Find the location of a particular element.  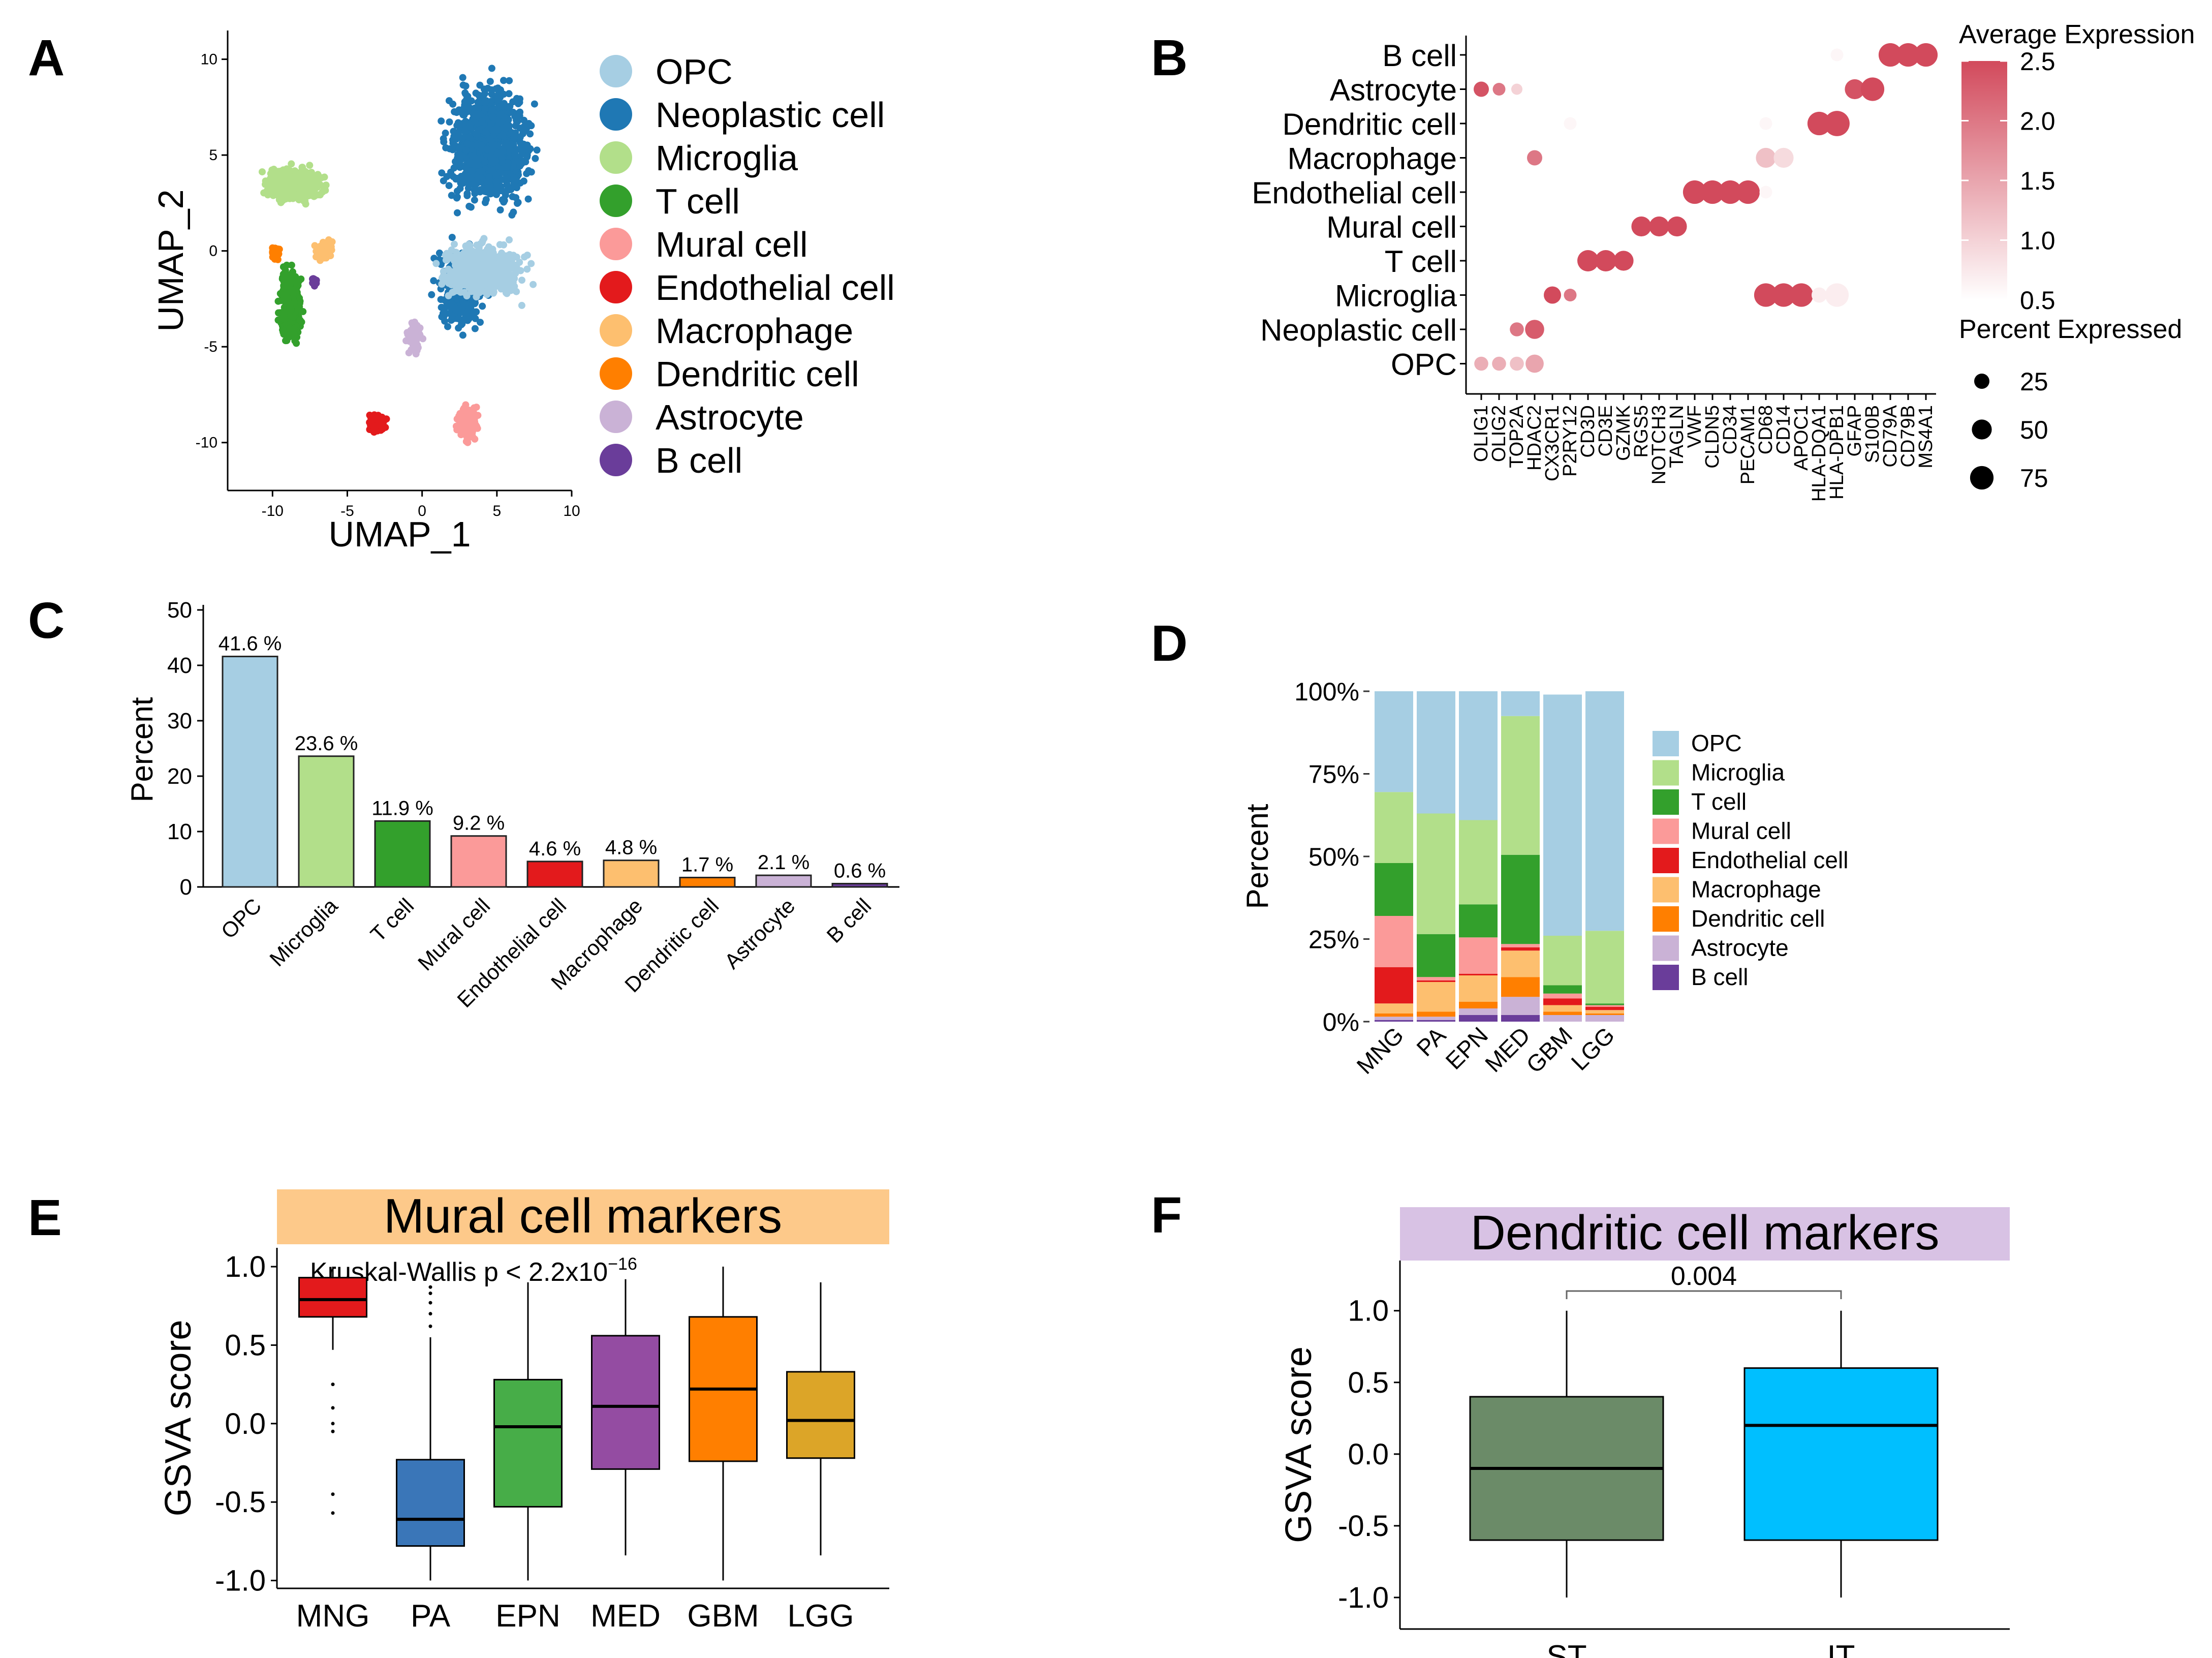

dotplot-cell-type-label: OPC is located at coordinates (1424, 365).